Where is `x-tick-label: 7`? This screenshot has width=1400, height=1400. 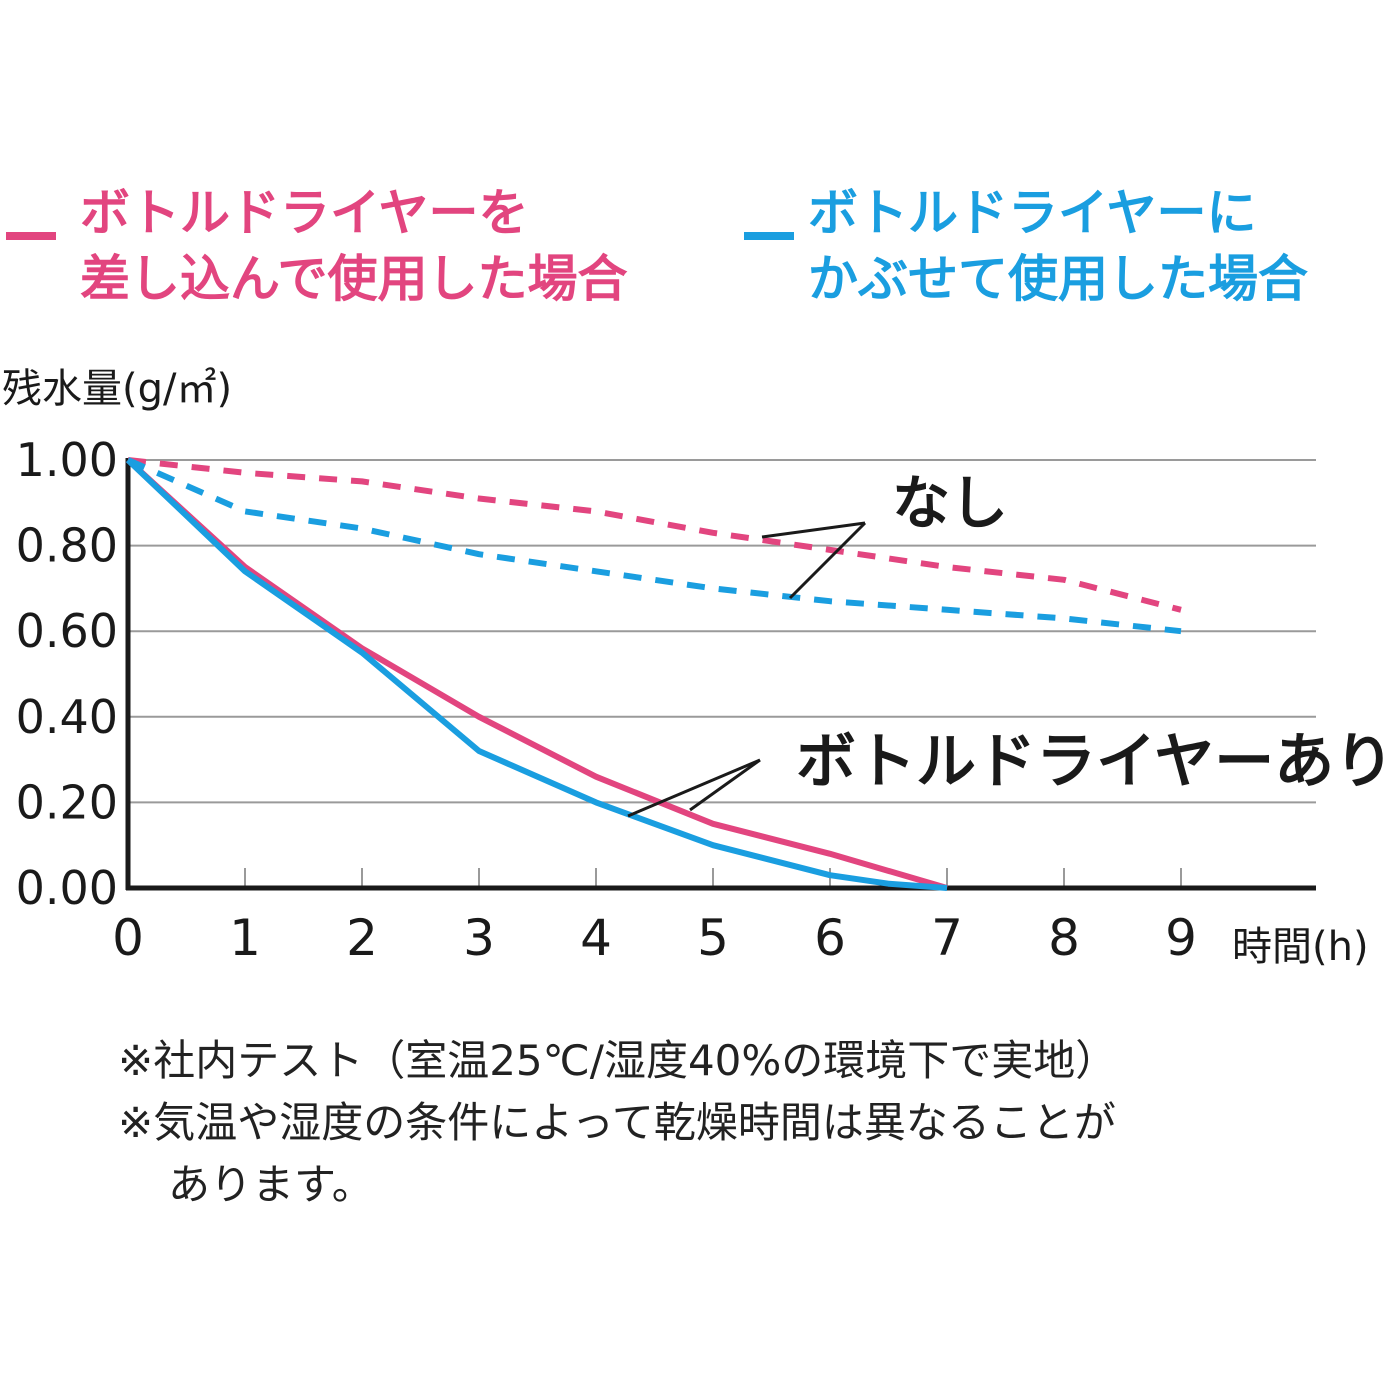
x-tick-label: 7 is located at coordinates (947, 938).